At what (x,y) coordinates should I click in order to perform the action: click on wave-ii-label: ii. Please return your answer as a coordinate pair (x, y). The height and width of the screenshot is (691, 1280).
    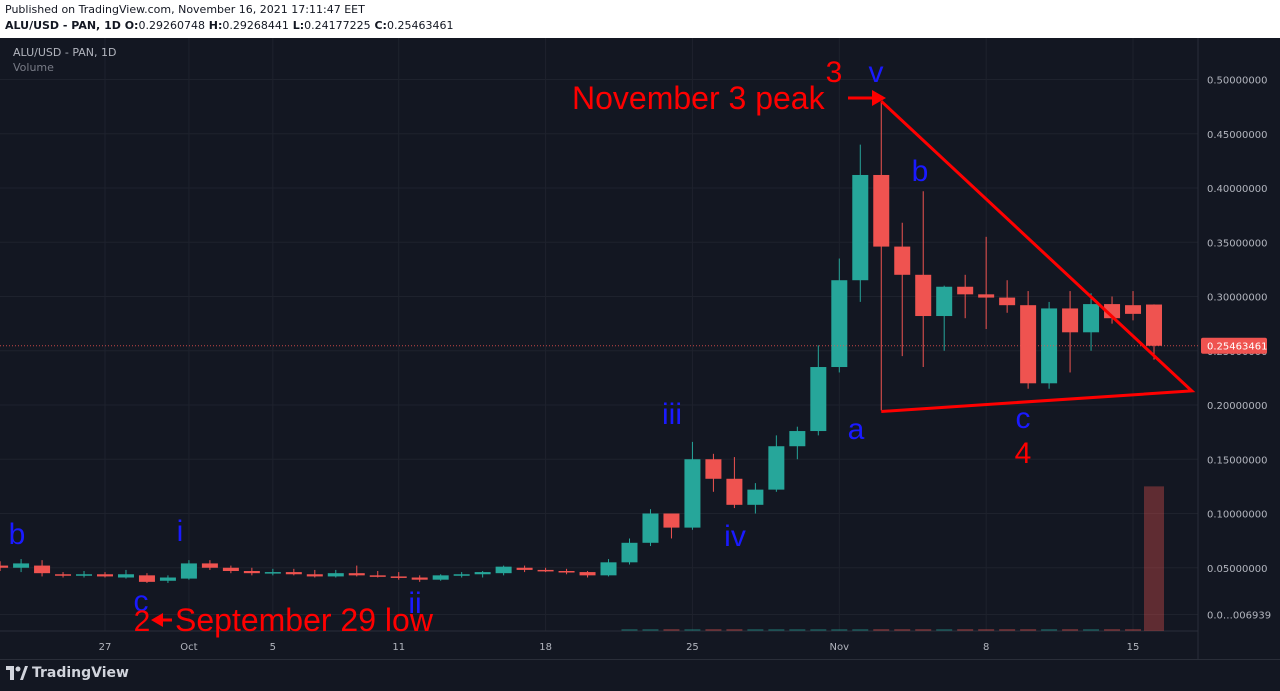
    Looking at the image, I should click on (414, 603).